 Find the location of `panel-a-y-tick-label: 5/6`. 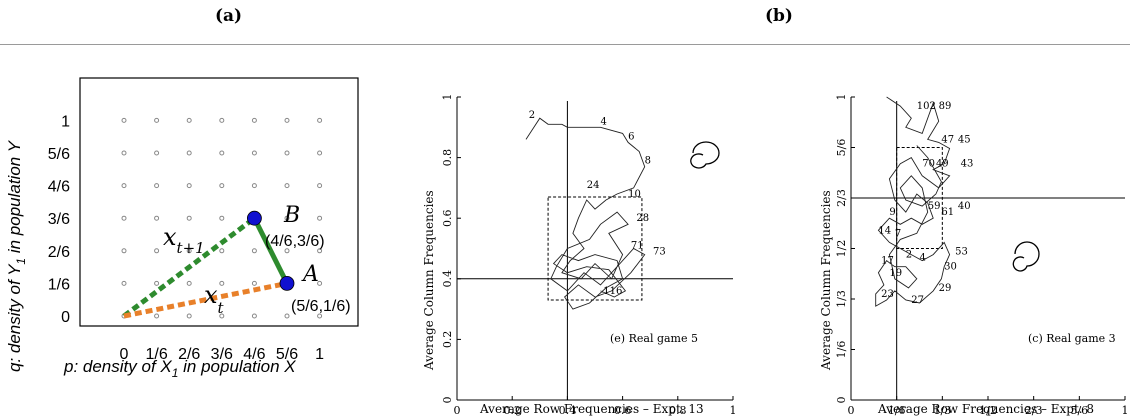

panel-a-y-tick-label: 5/6 is located at coordinates (59, 154).